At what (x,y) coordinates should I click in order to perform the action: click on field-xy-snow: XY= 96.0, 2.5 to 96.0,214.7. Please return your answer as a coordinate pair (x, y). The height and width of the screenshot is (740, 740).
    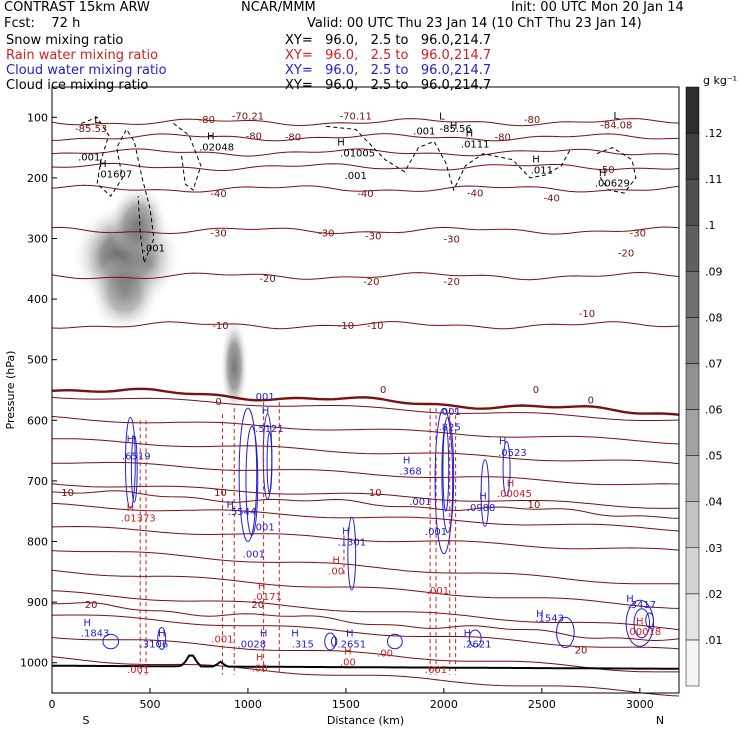
    Looking at the image, I should click on (388, 40).